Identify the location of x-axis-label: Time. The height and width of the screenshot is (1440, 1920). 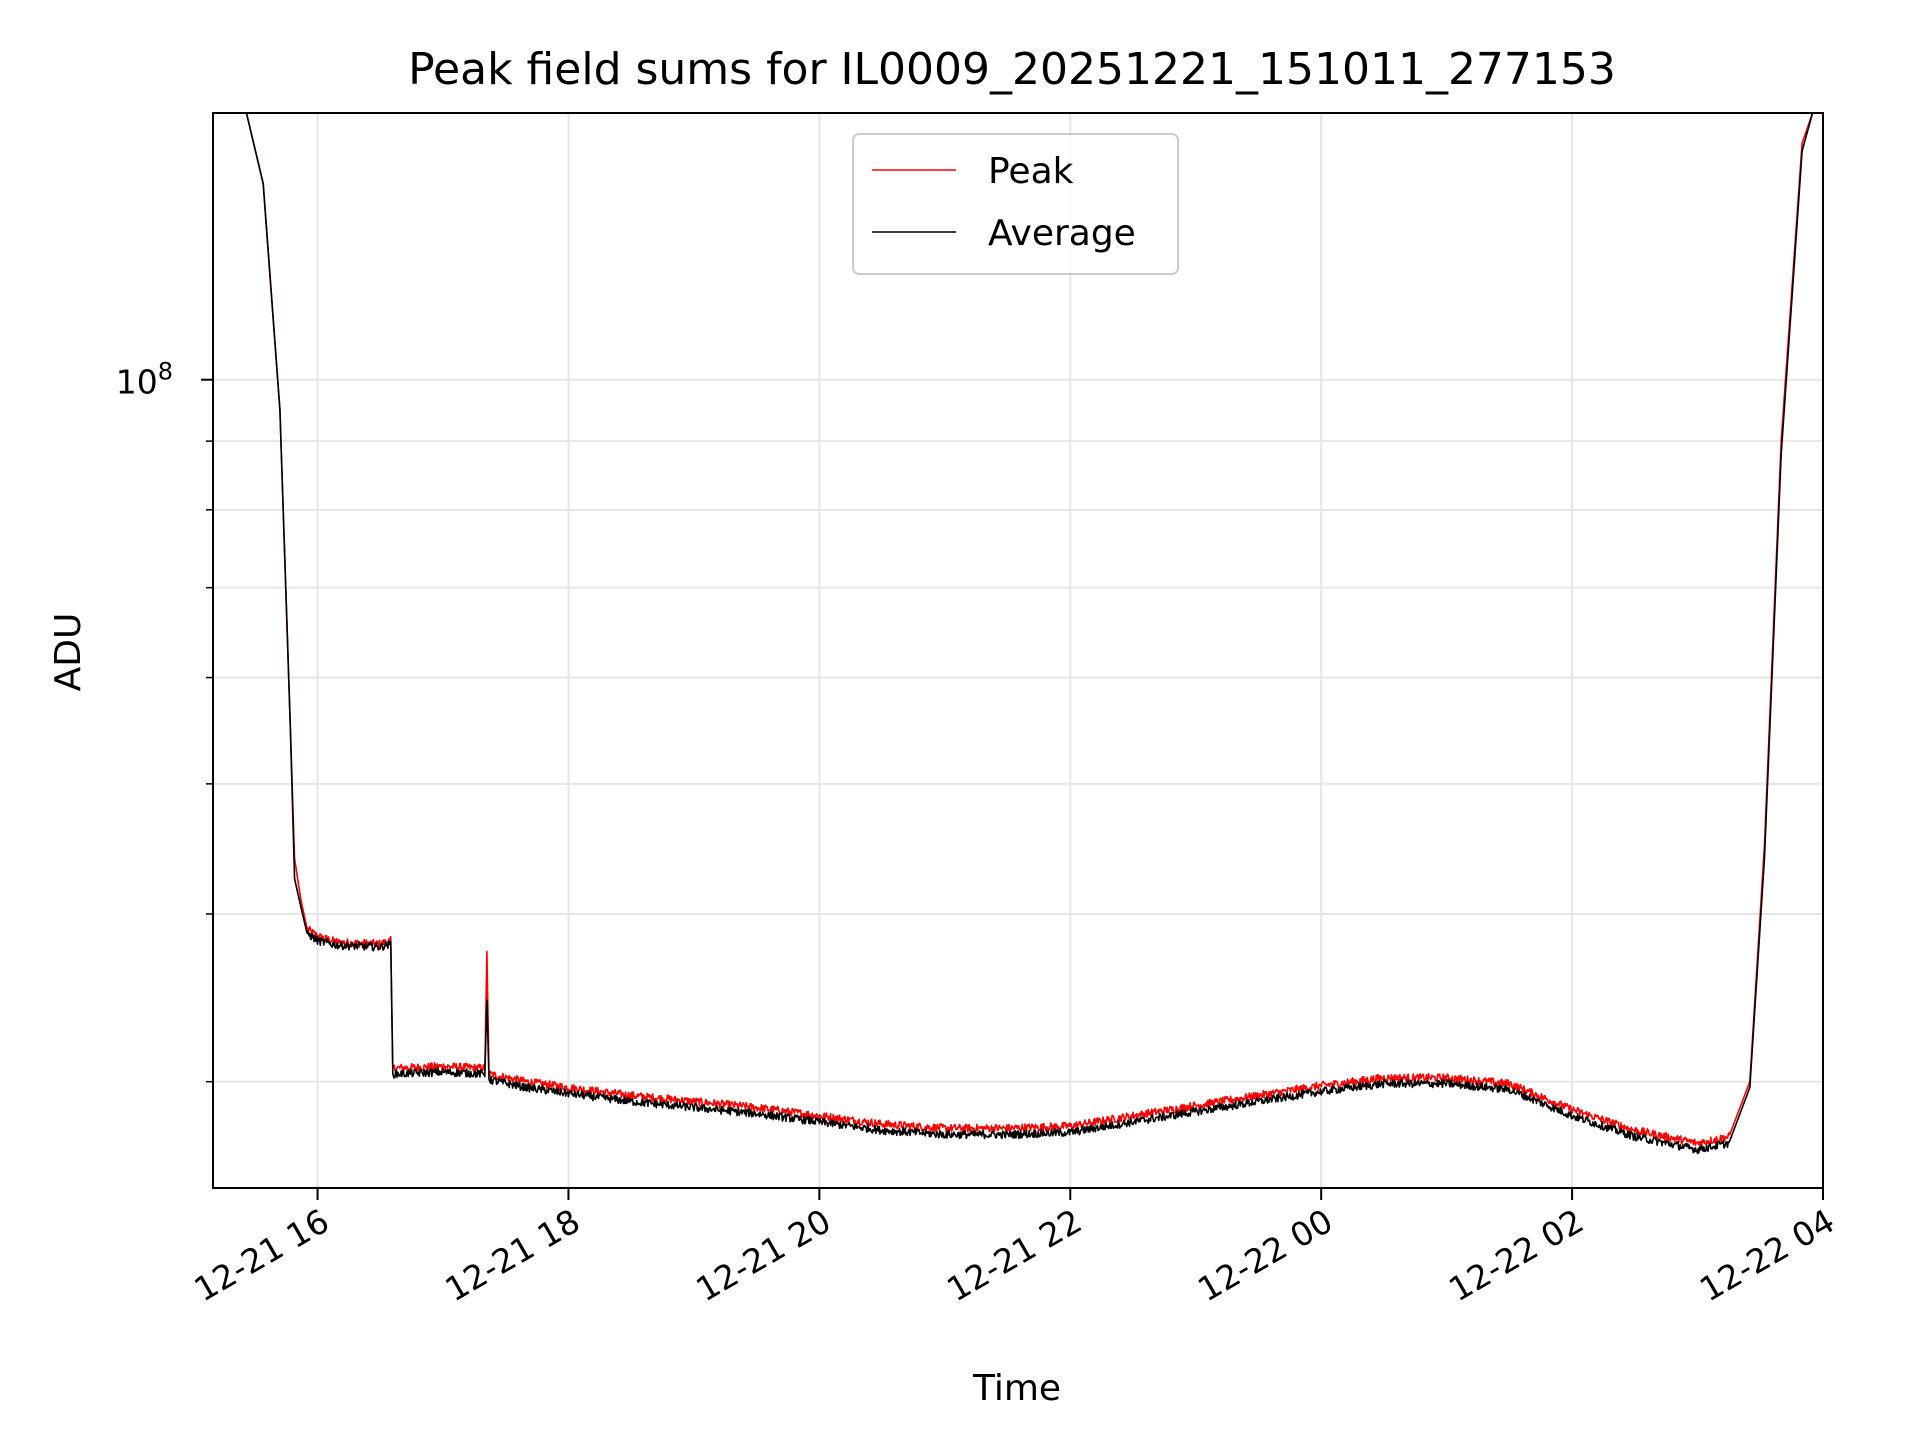
(1016, 1388).